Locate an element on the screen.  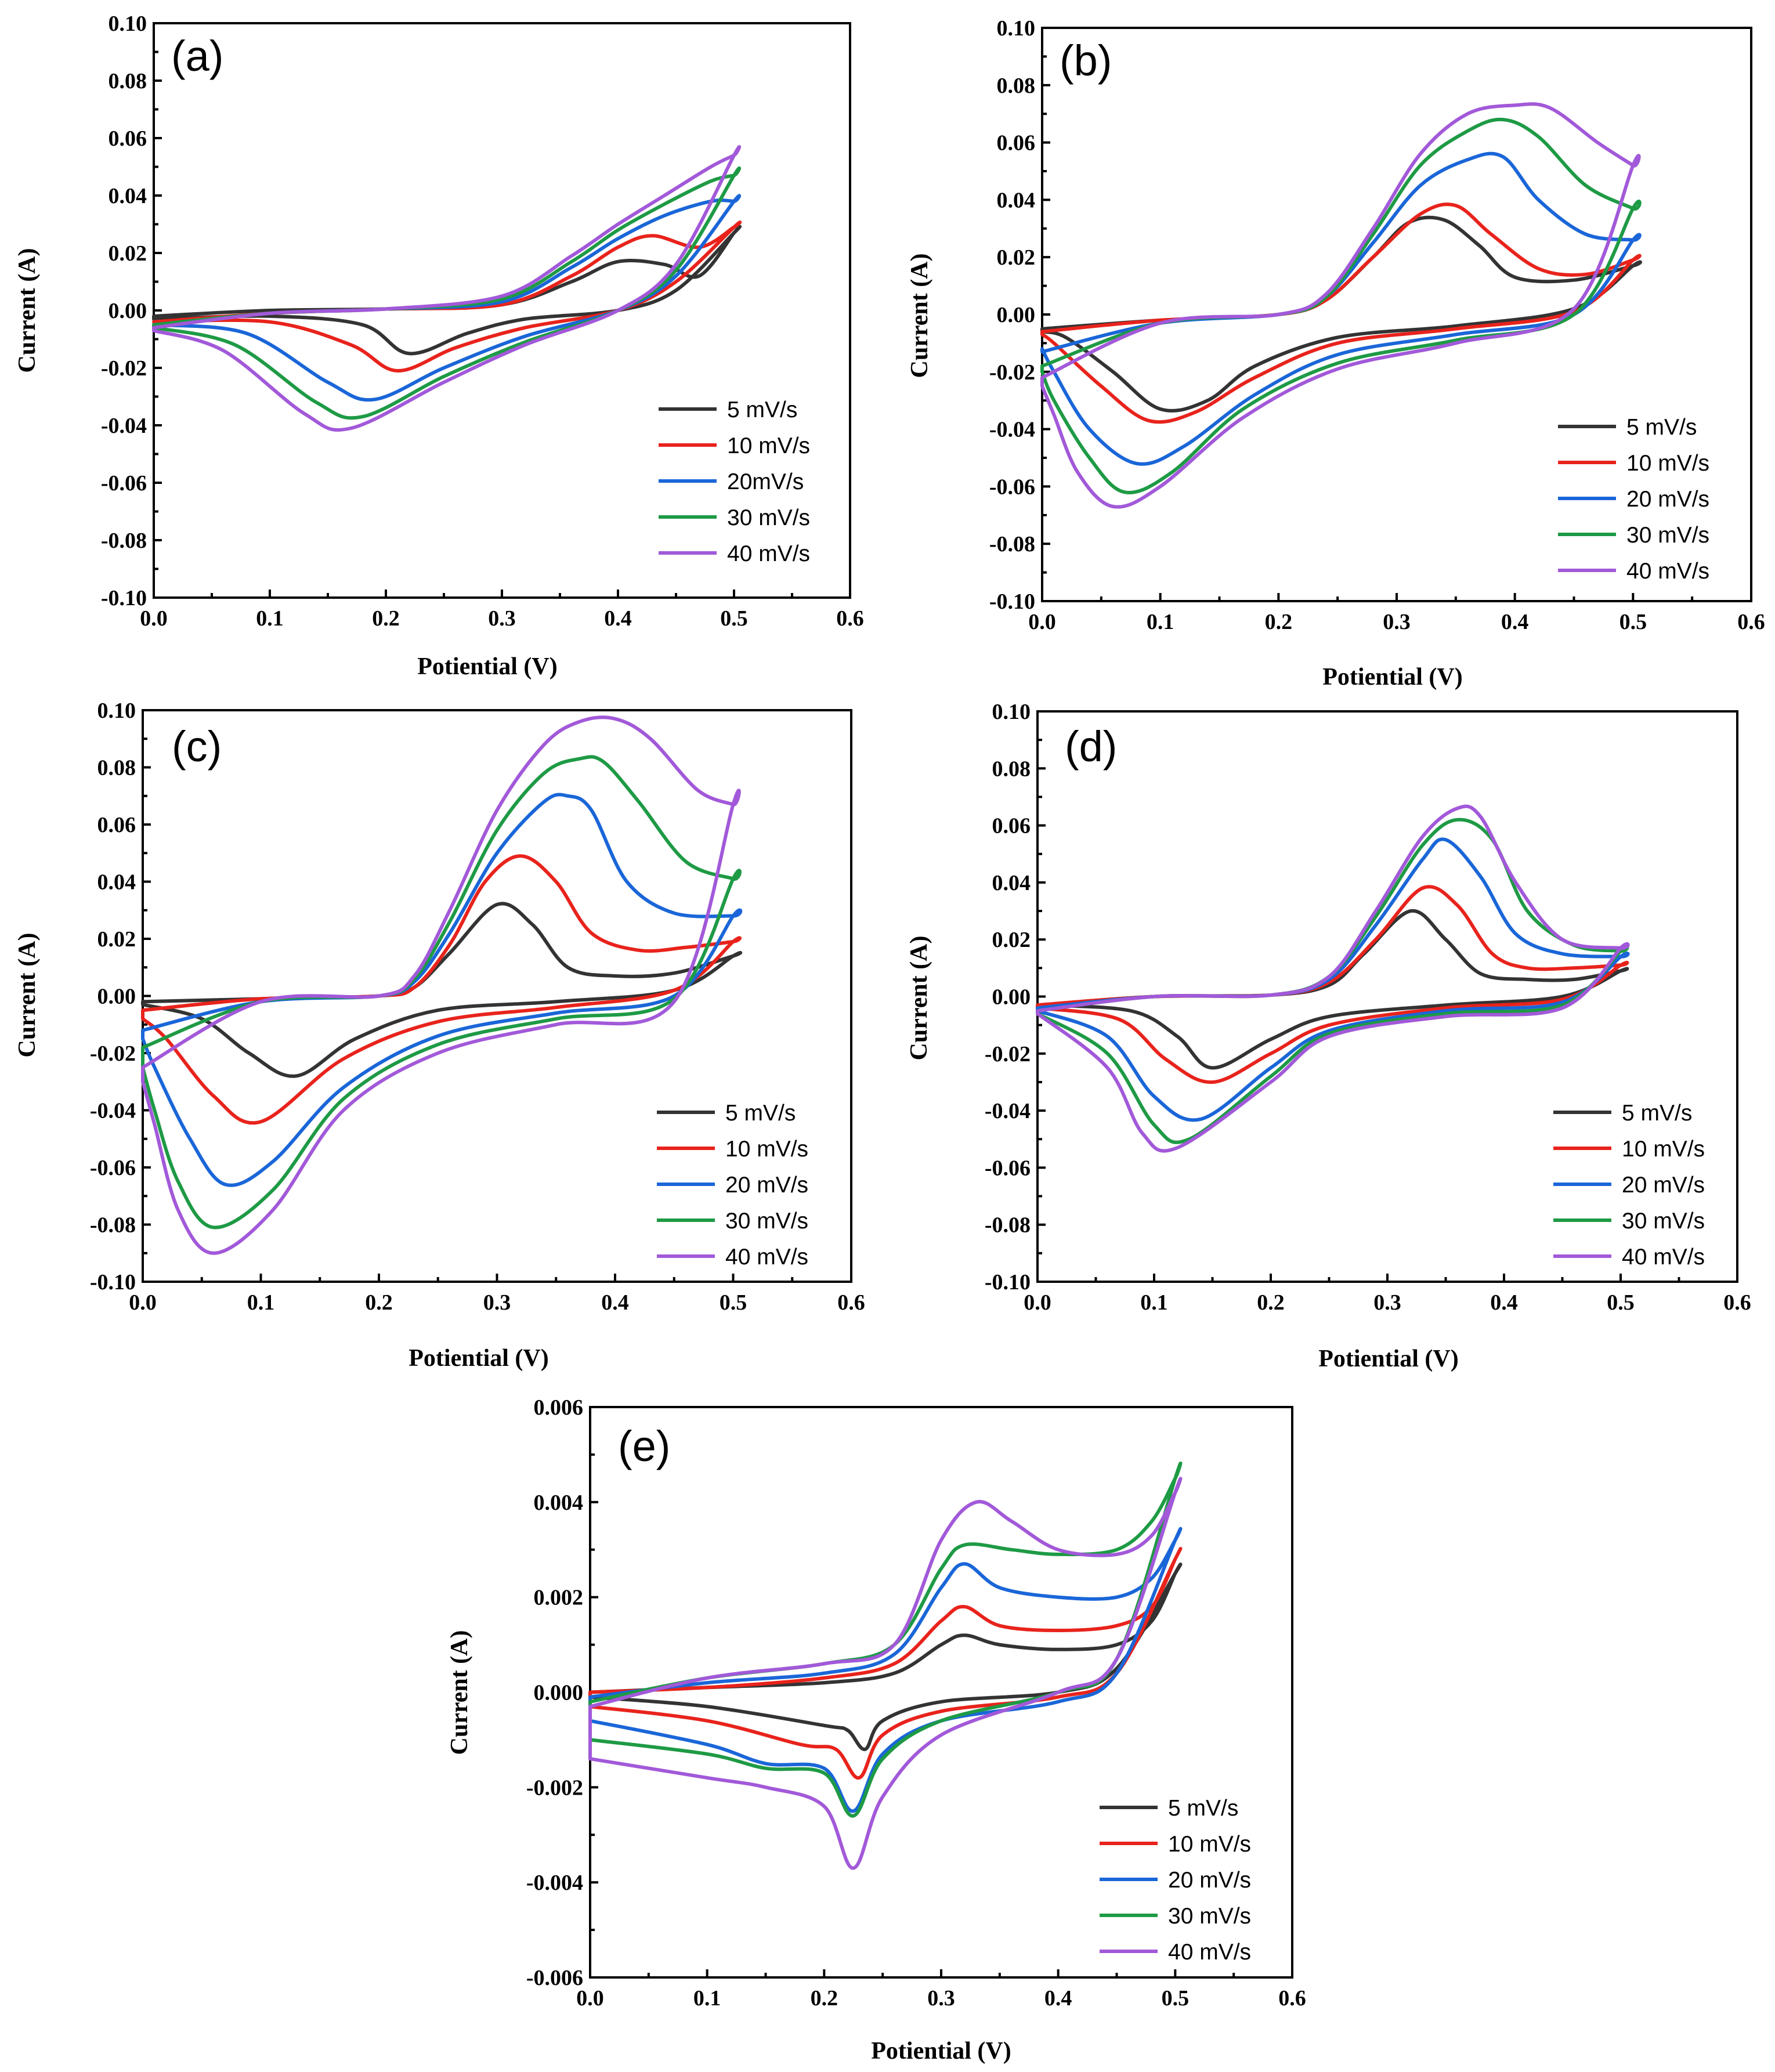
panel-label: (c) is located at coordinates (197, 746).